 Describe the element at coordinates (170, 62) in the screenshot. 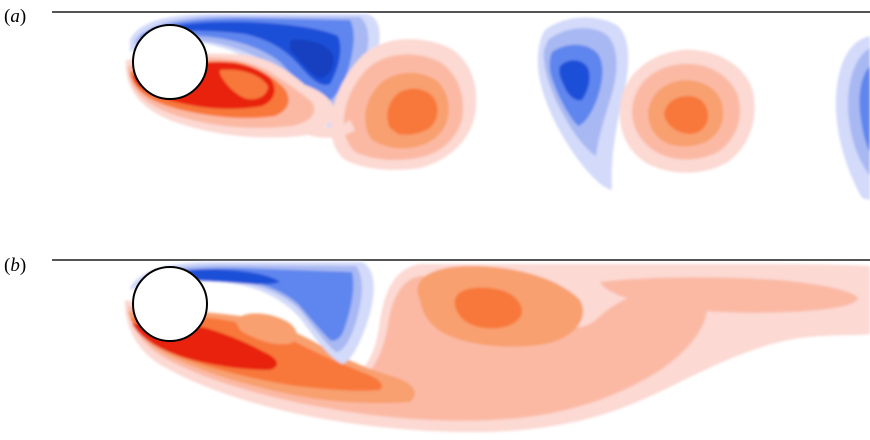

I see `panel-a-cylinder` at that location.